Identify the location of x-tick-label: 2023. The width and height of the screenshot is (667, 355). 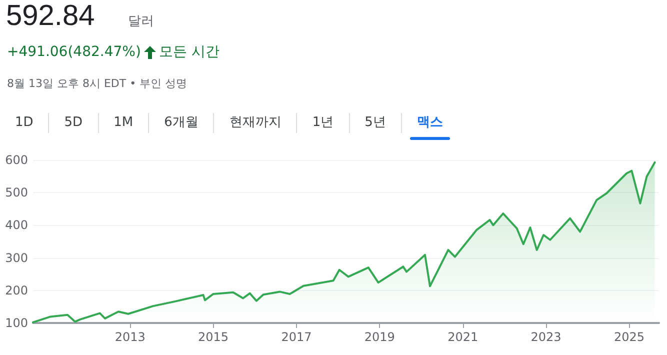
(546, 337).